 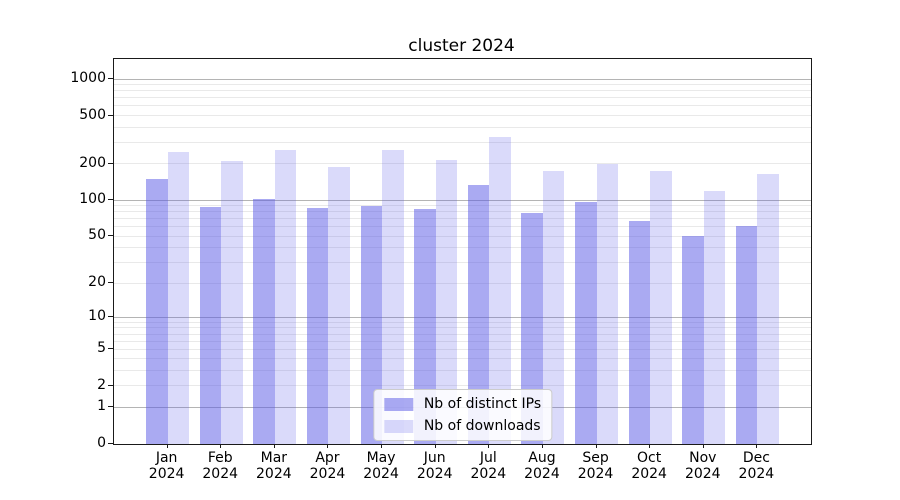 What do you see at coordinates (318, 326) in the screenshot?
I see `bar-distinct-ips-apr` at bounding box center [318, 326].